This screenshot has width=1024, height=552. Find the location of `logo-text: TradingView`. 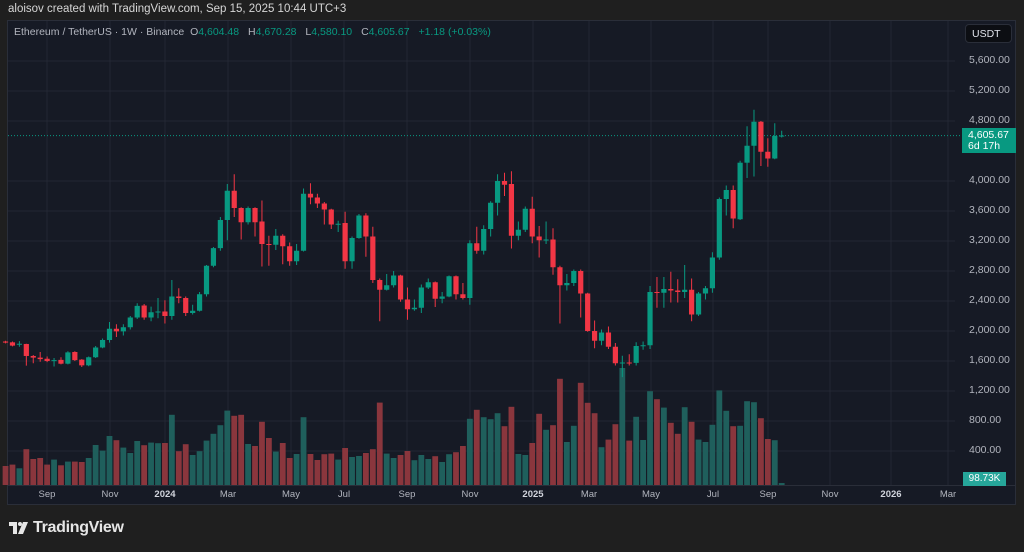

logo-text: TradingView is located at coordinates (78, 527).